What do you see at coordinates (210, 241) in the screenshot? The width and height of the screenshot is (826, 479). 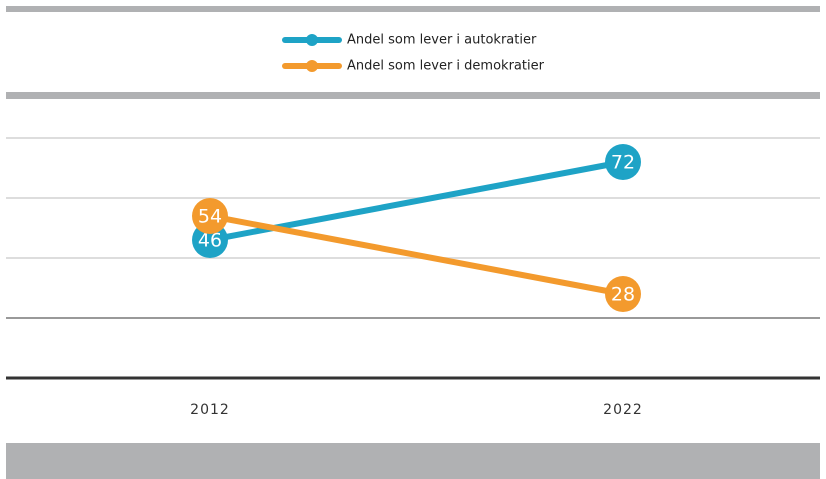 I see `data-label: 46` at bounding box center [210, 241].